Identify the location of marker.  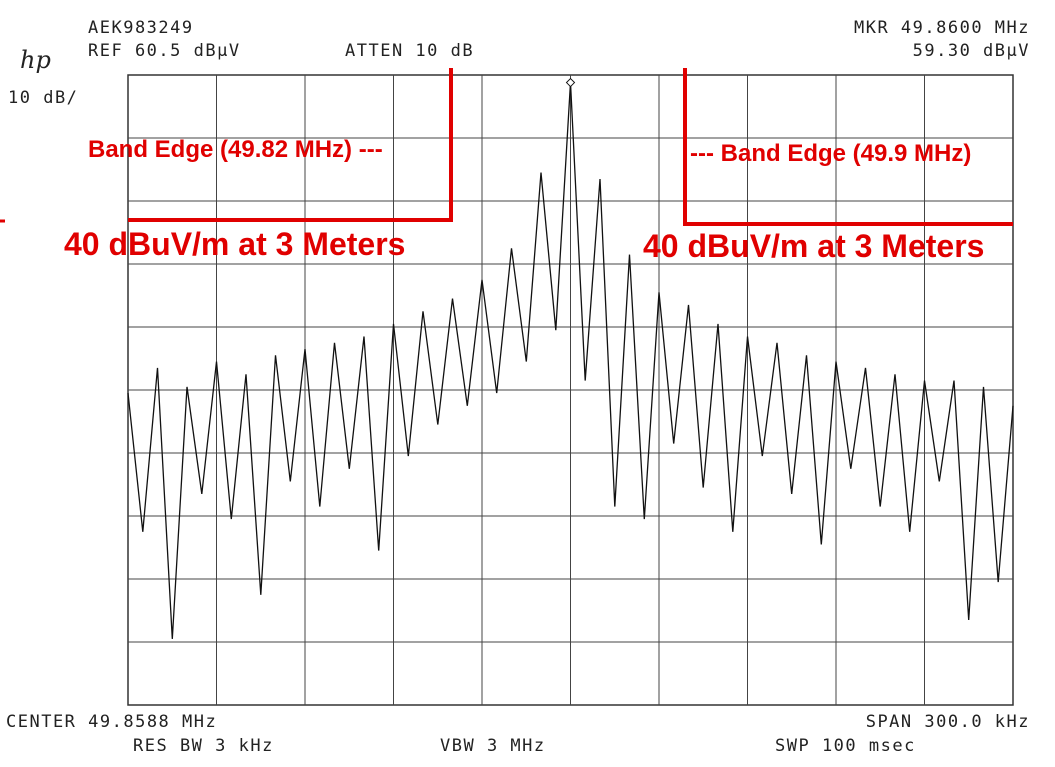
(570, 82).